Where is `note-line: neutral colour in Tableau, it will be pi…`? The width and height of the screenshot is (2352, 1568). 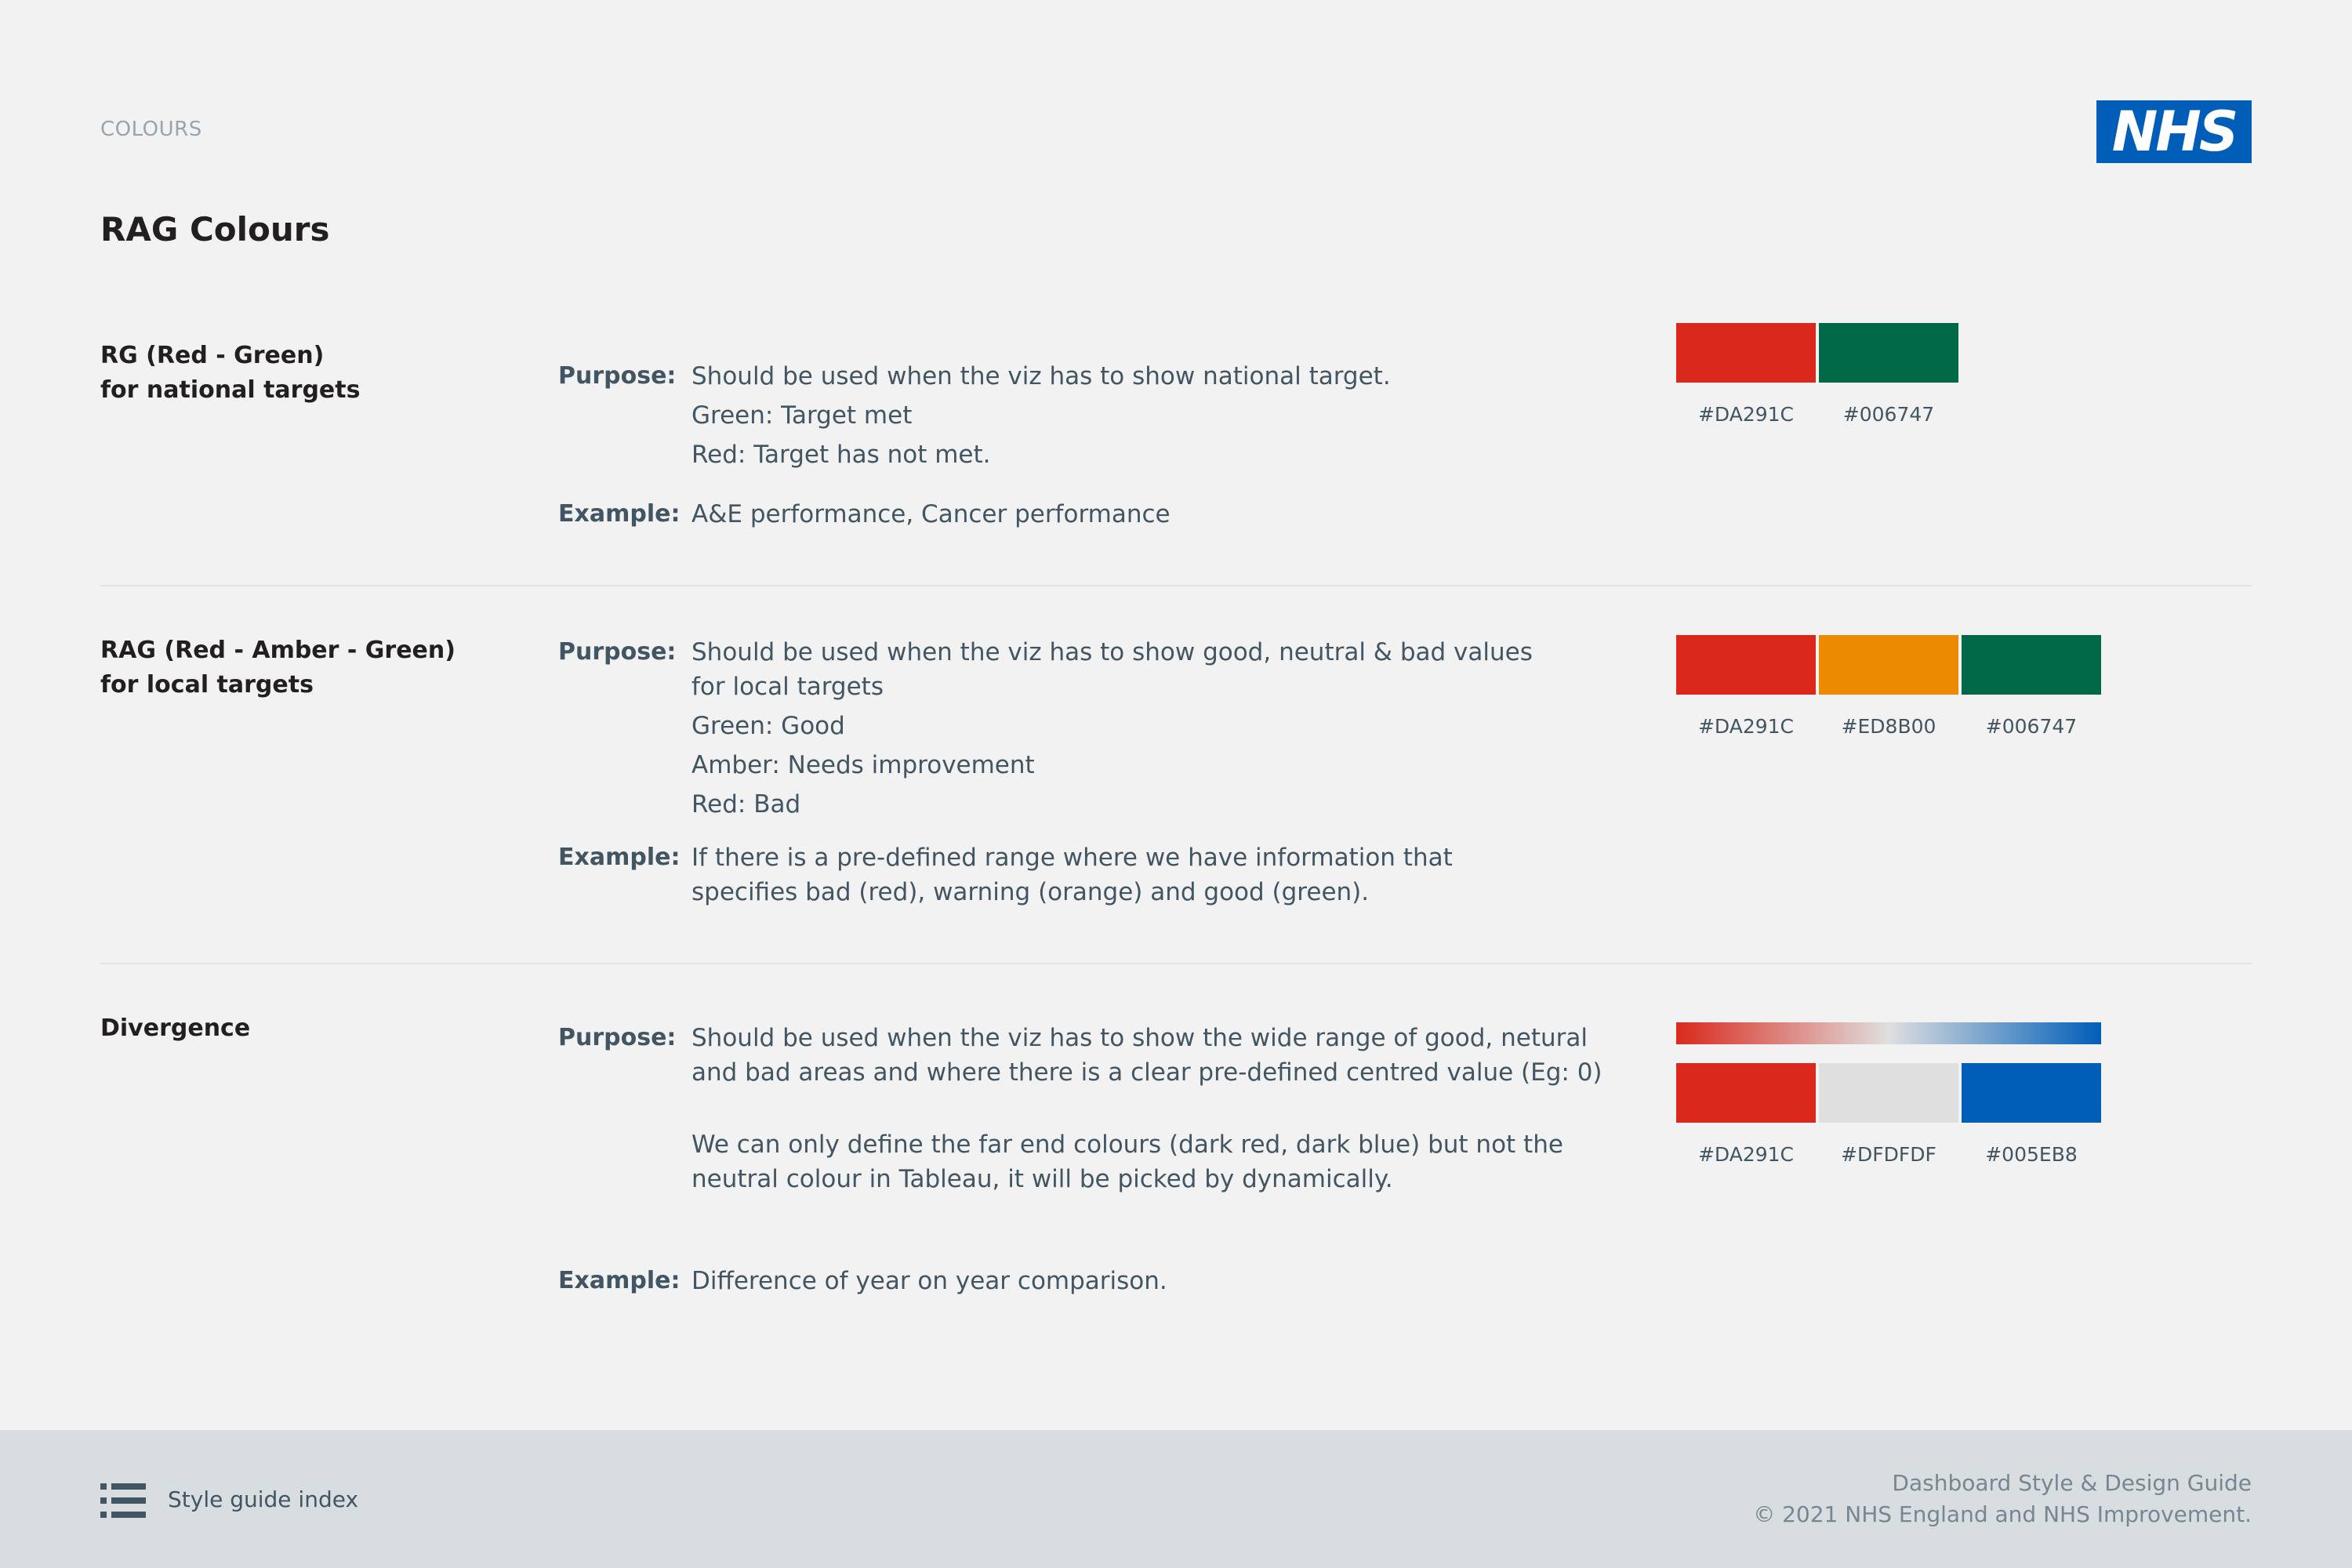 note-line: neutral colour in Tableau, it will be pi… is located at coordinates (1042, 1179).